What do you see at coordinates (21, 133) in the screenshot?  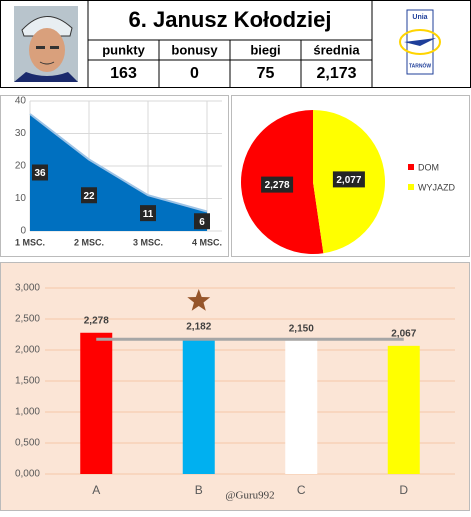 I see `y-tick-label: 30` at bounding box center [21, 133].